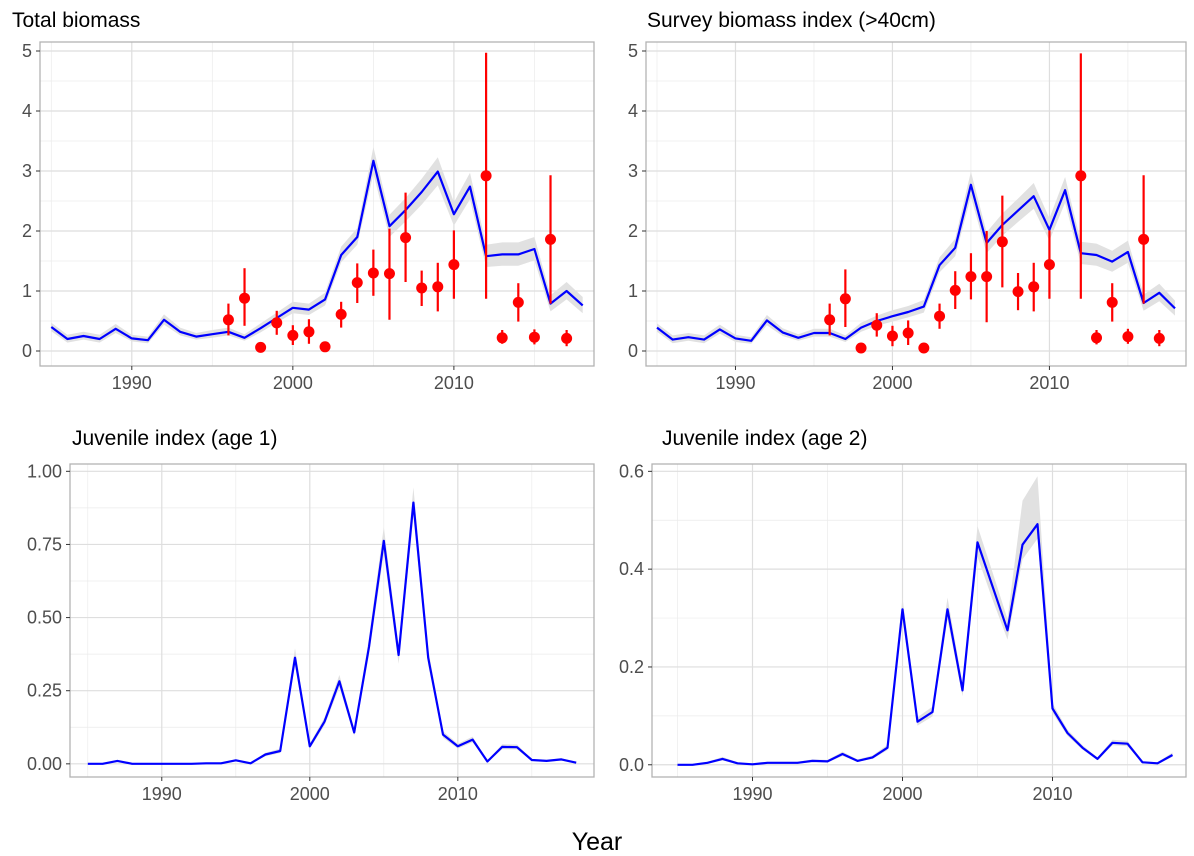 The height and width of the screenshot is (856, 1194). Describe the element at coordinates (44, 471) in the screenshot. I see `y-tick-label: 1.00` at that location.